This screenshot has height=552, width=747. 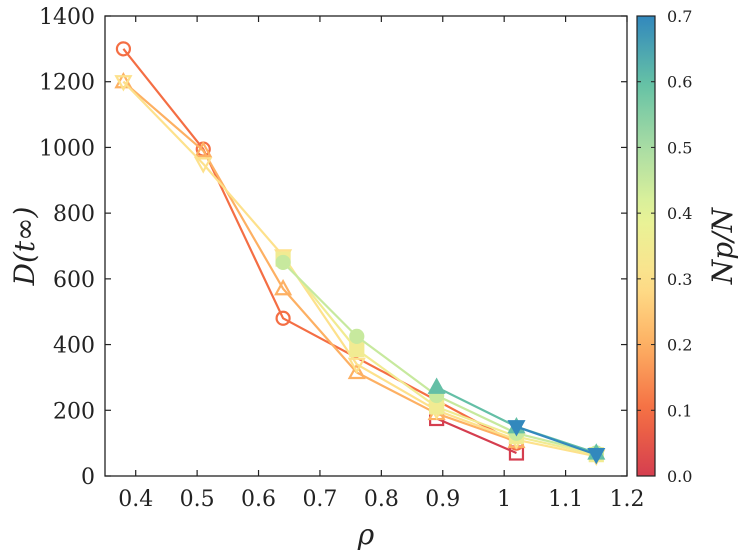 I want to click on series-0-line, so click(x=476, y=436).